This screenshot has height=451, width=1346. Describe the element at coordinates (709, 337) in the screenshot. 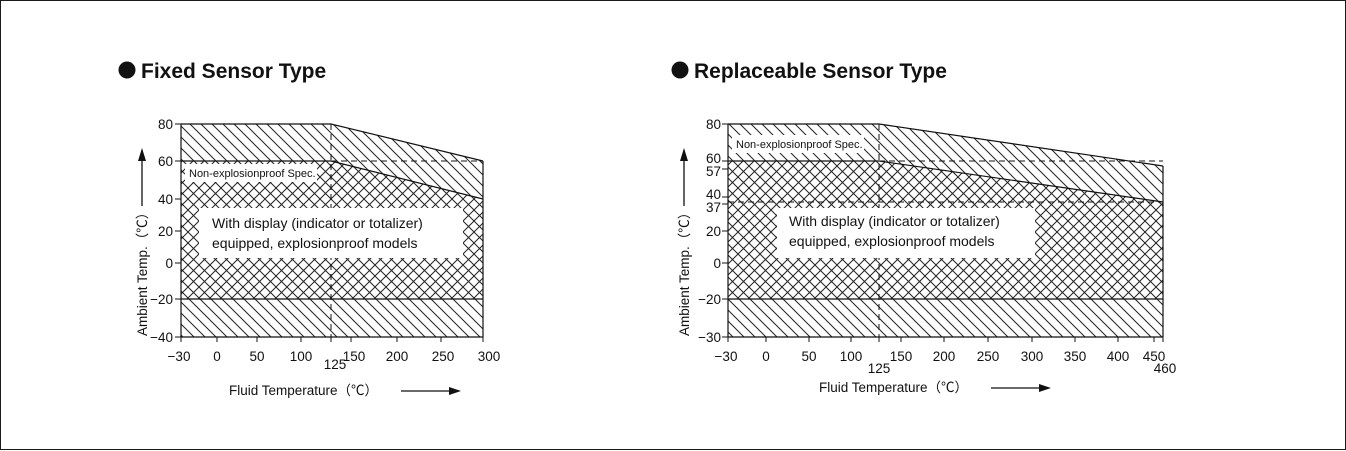

I see `y-tick-label: −30` at that location.